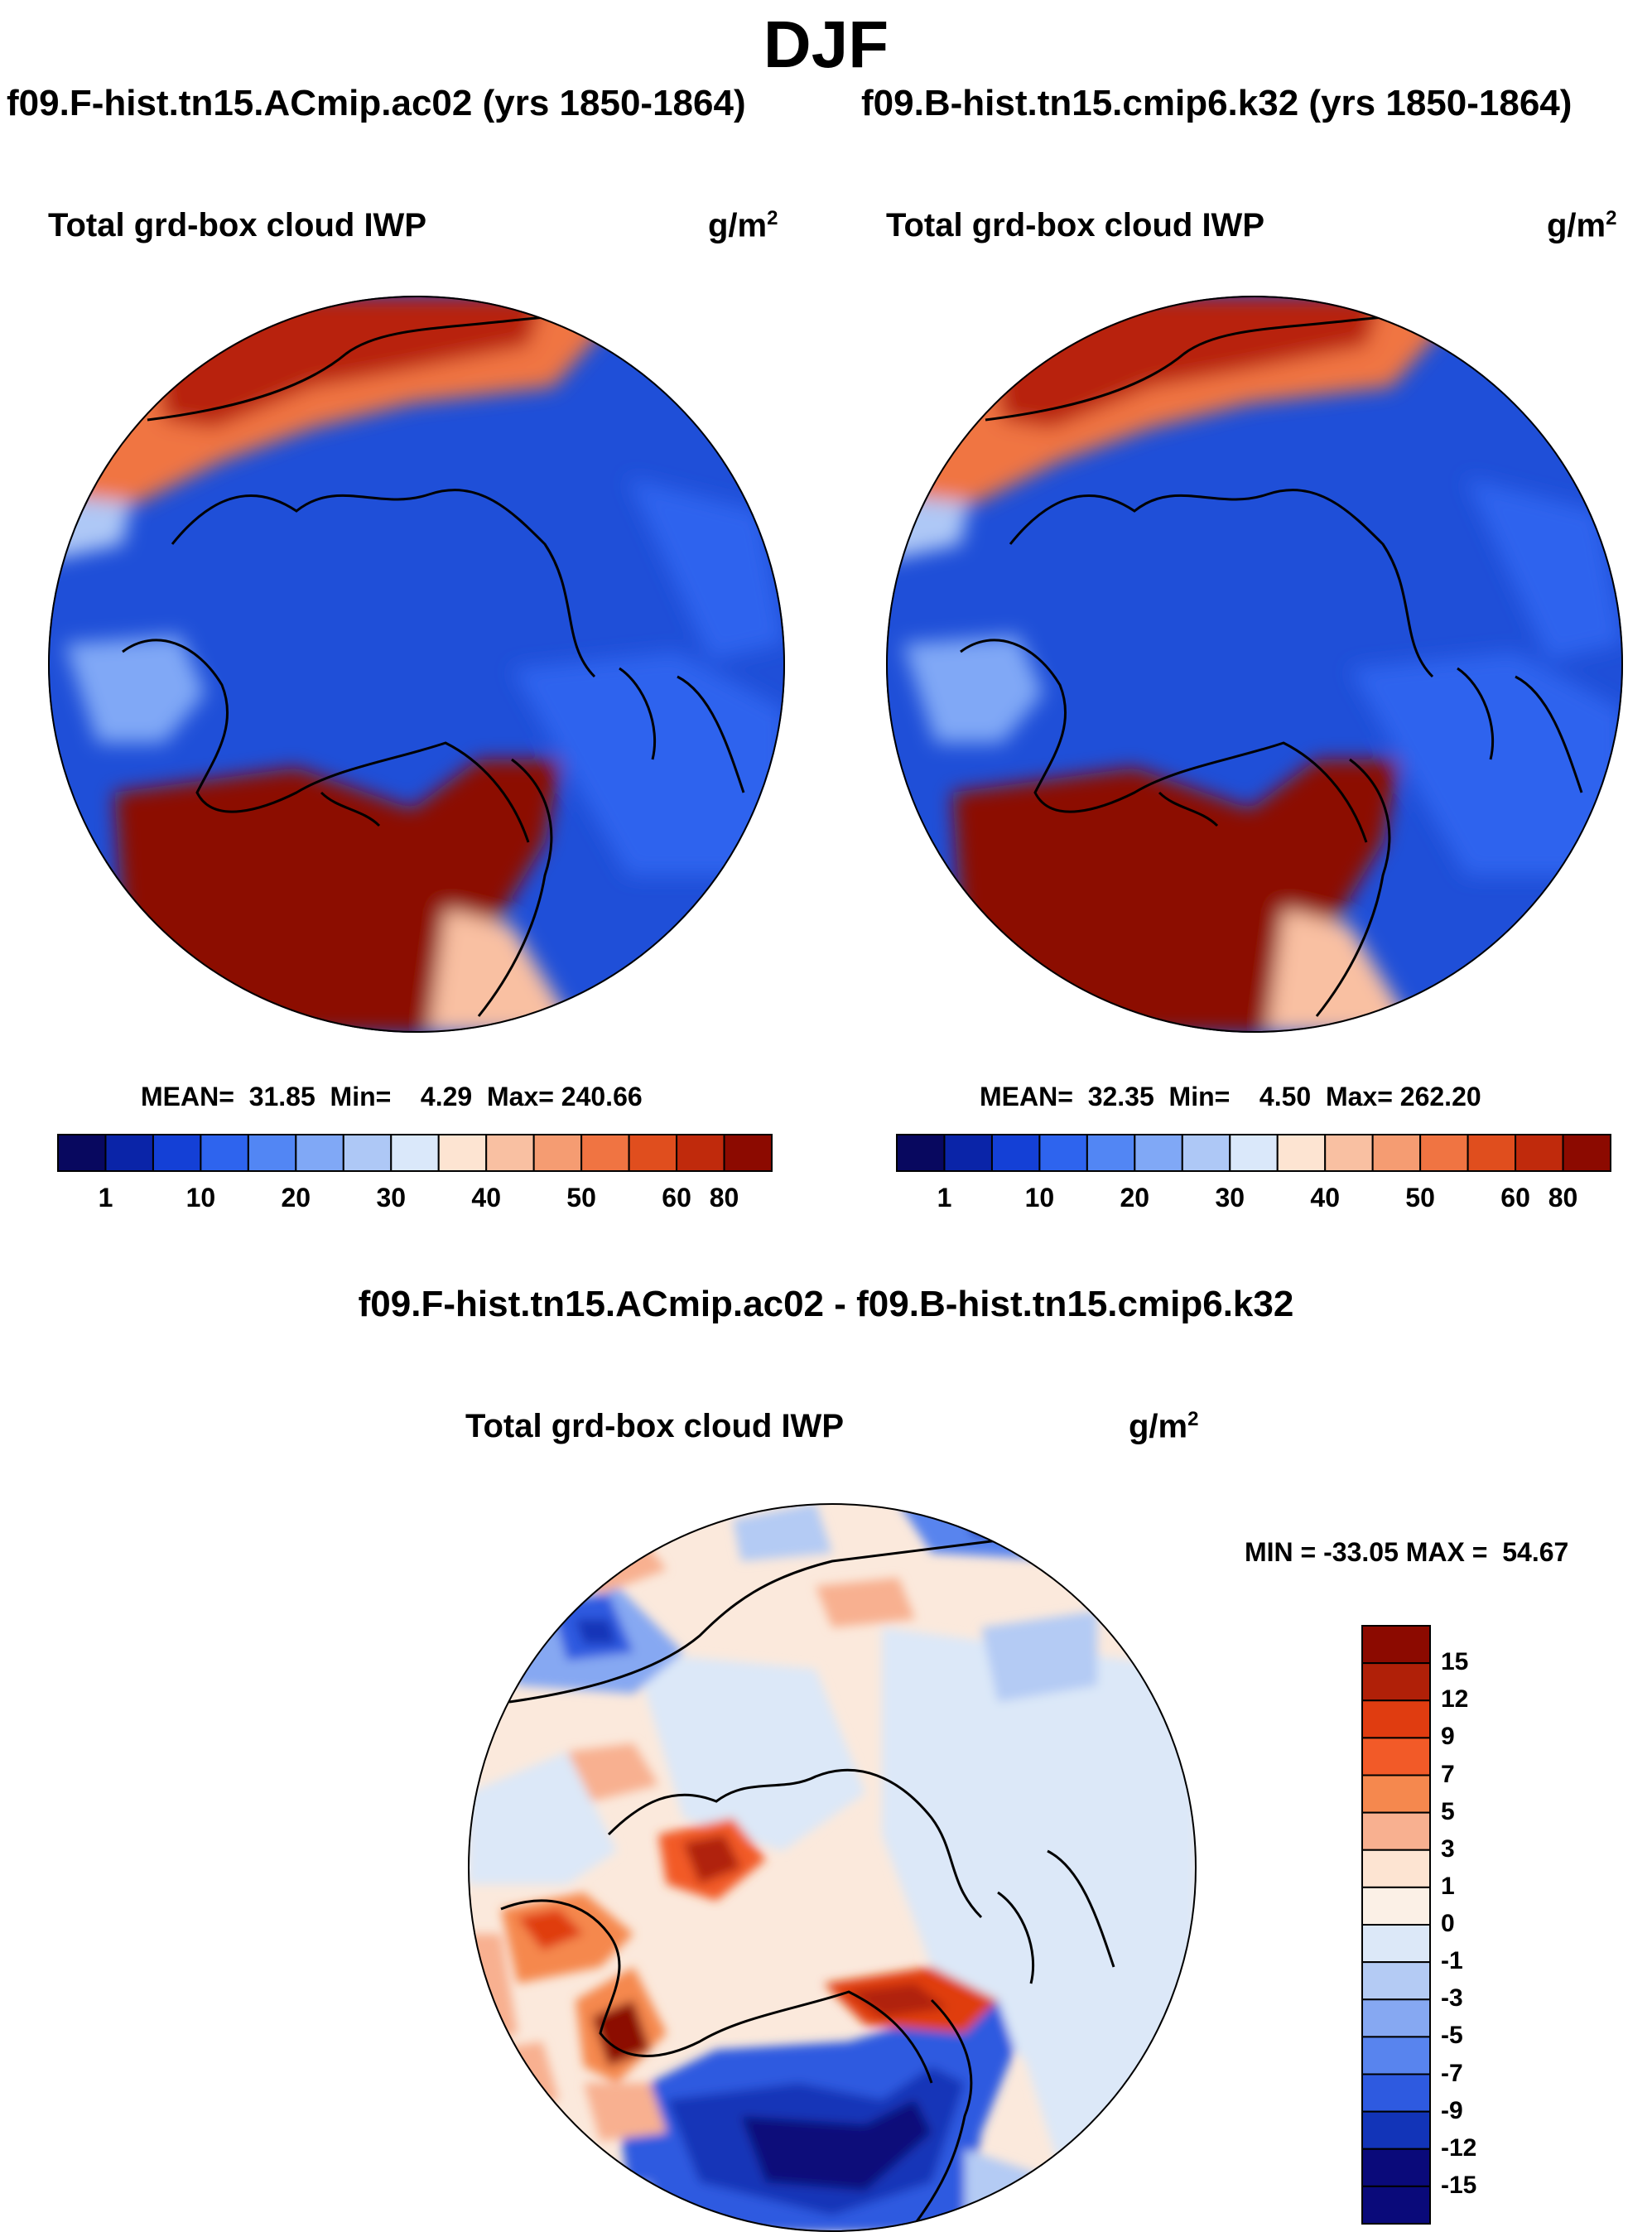  What do you see at coordinates (1452, 2110) in the screenshot?
I see `colorbar-tick-label: -9` at bounding box center [1452, 2110].